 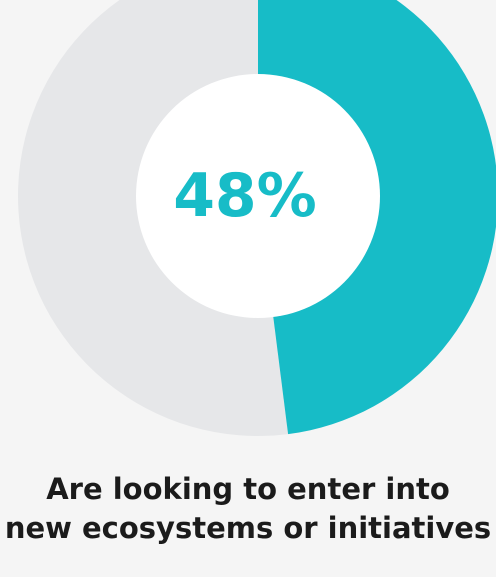 What do you see at coordinates (248, 489) in the screenshot?
I see `caption-line-1: Are looking to enter into` at bounding box center [248, 489].